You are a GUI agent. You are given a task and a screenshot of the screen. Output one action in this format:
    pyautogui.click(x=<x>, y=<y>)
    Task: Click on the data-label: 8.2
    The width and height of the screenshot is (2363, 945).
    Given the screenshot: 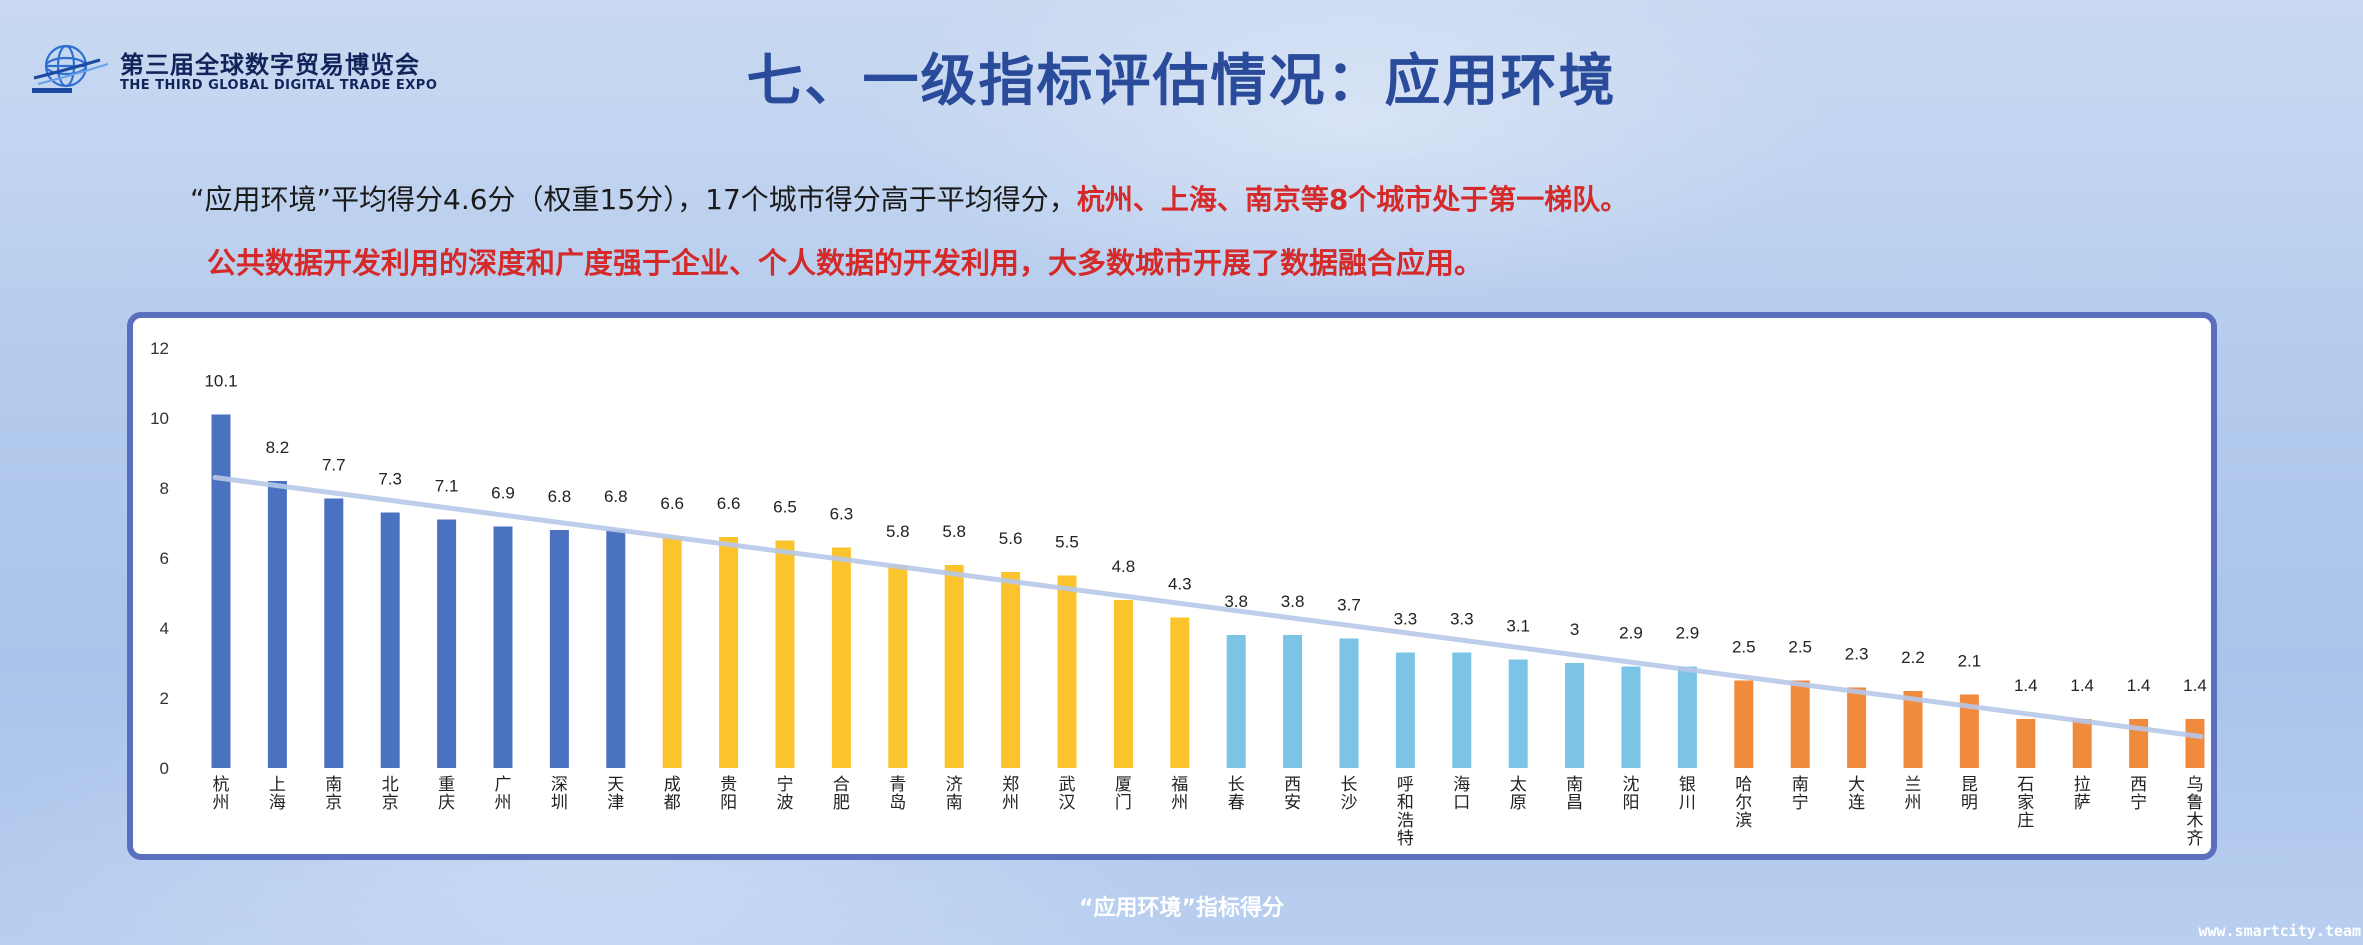 What is the action you would take?
    pyautogui.click(x=278, y=447)
    